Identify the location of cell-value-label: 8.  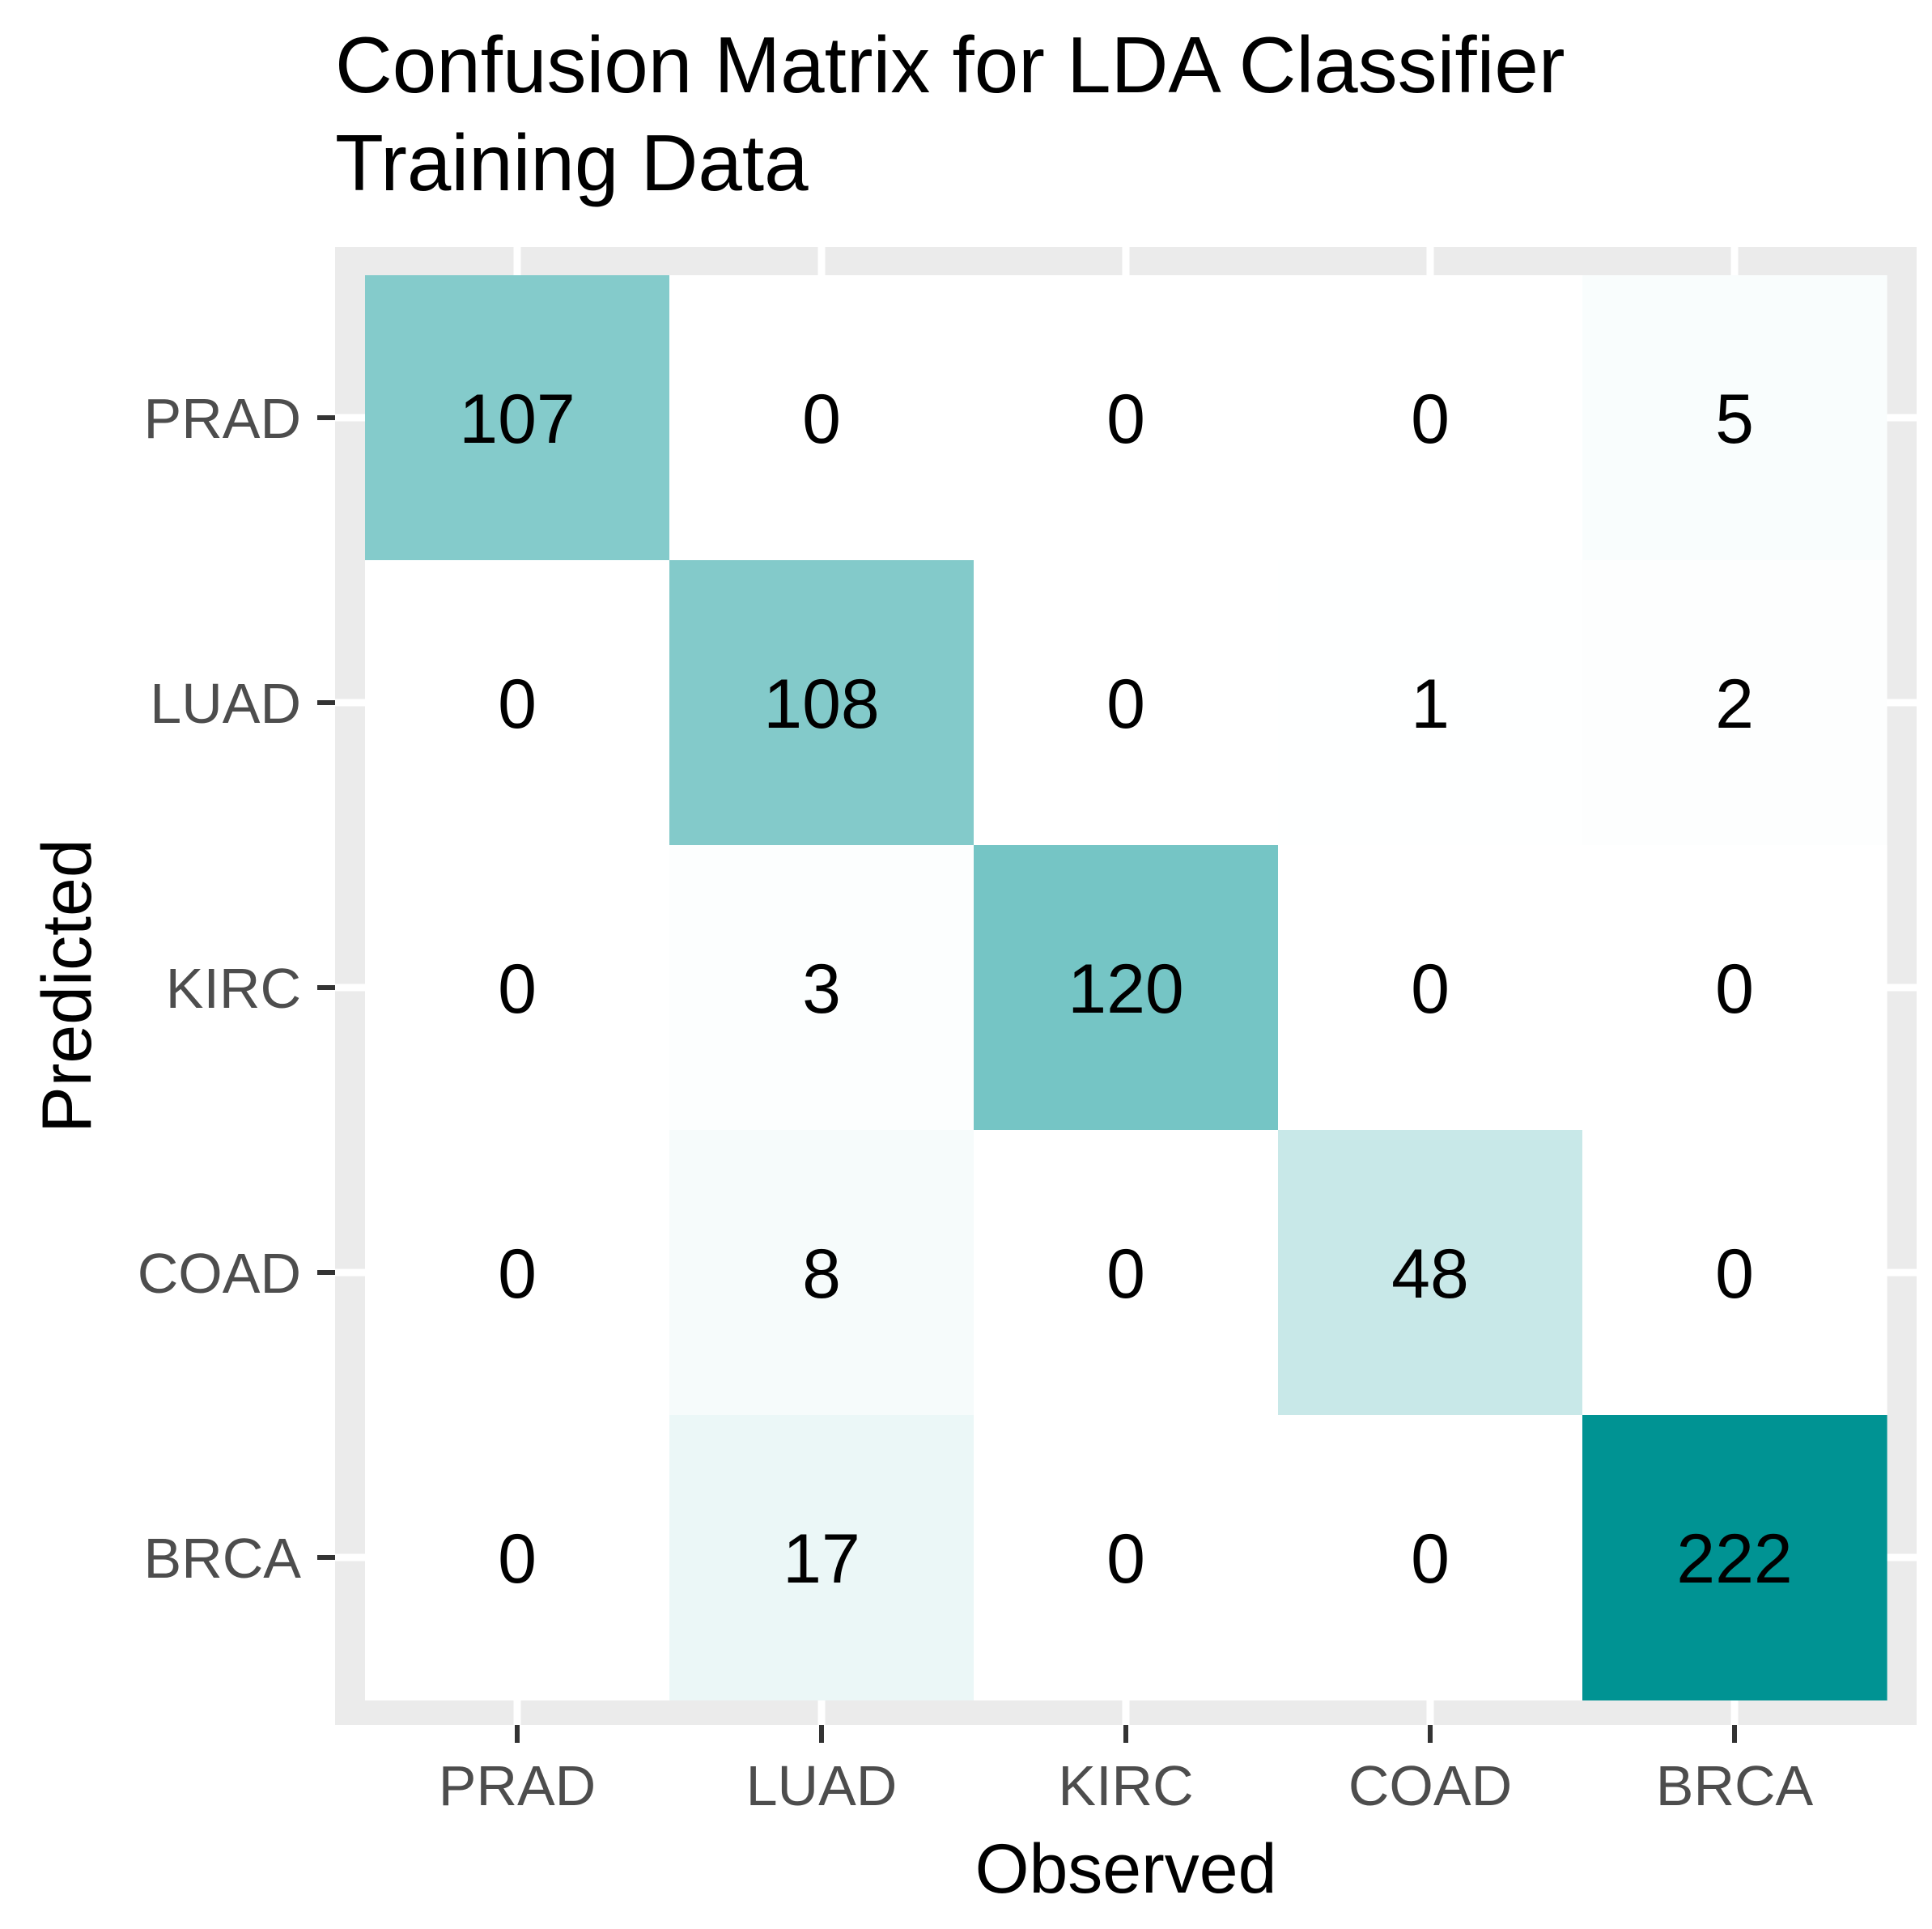
(821, 1274).